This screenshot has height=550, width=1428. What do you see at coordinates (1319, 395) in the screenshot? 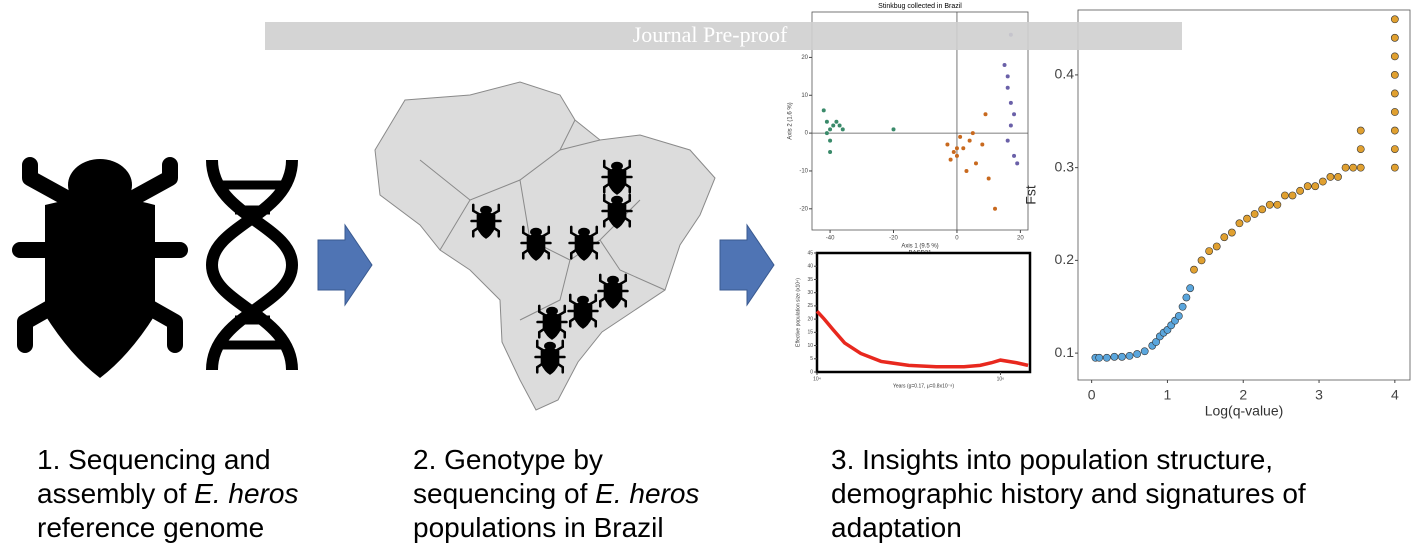
I see `x-tick-label: 3` at bounding box center [1319, 395].